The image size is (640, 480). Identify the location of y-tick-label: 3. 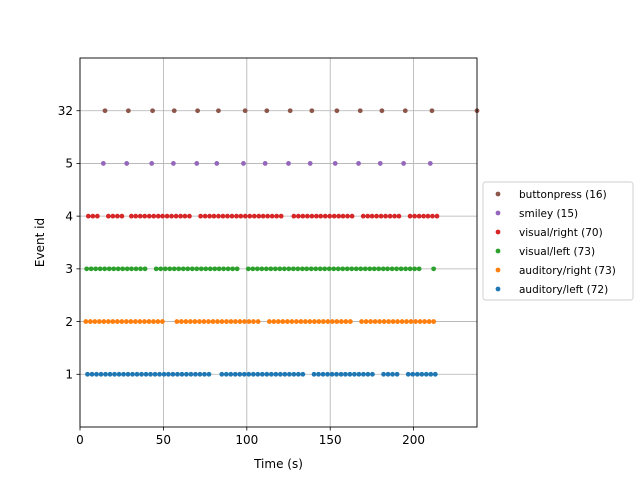
(69, 269).